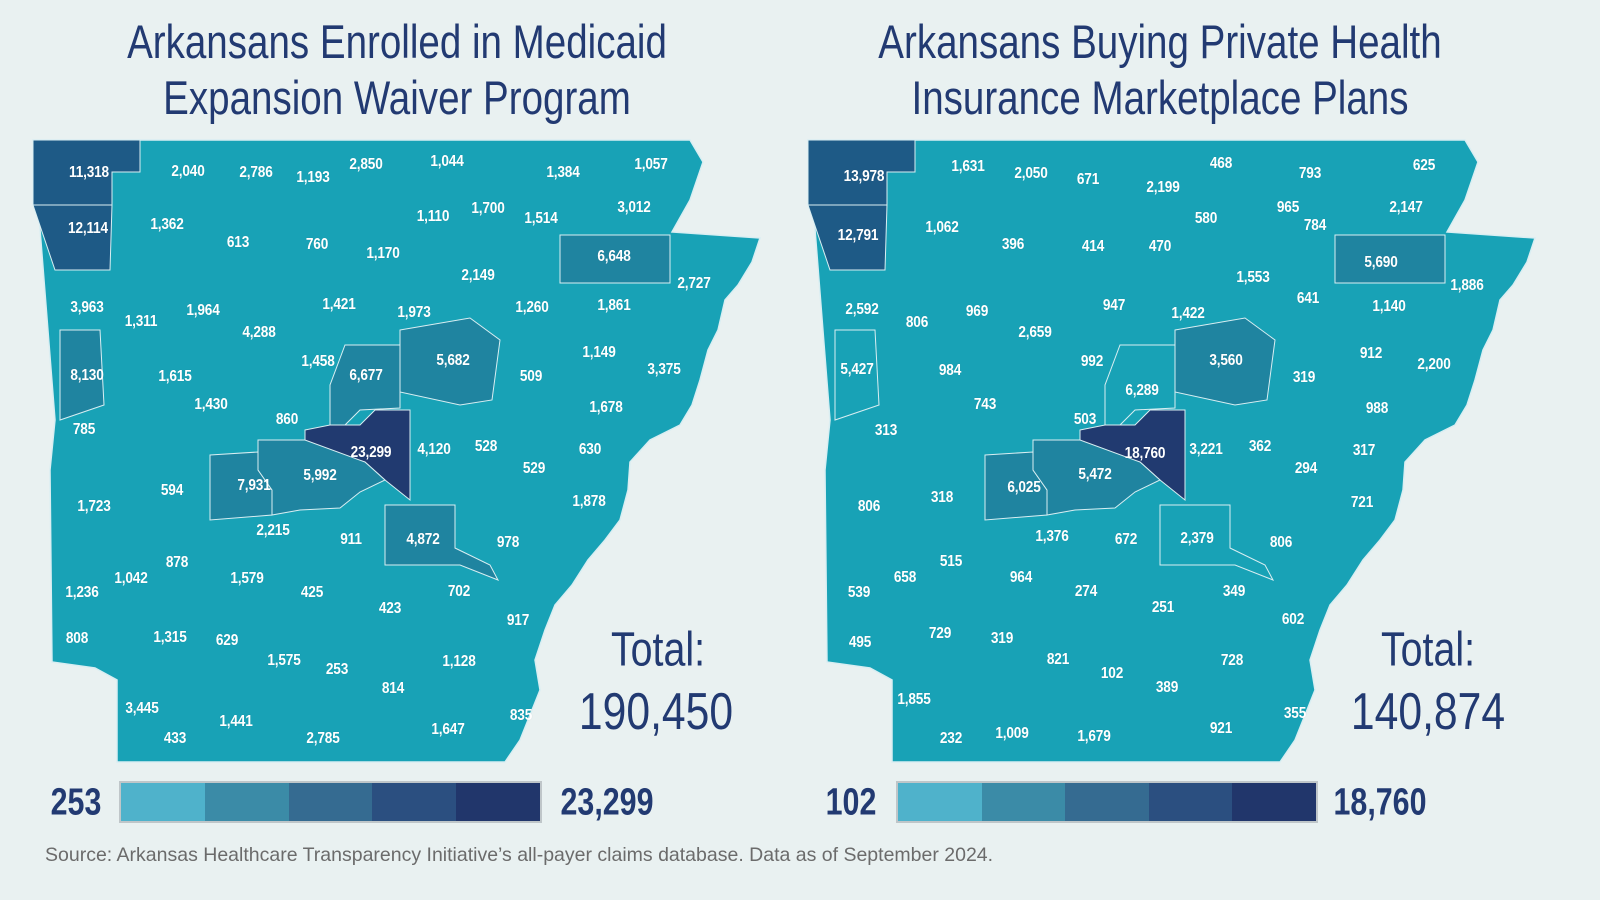 The width and height of the screenshot is (1600, 900). Describe the element at coordinates (313, 177) in the screenshot. I see `county-value-label: 1,193` at that location.